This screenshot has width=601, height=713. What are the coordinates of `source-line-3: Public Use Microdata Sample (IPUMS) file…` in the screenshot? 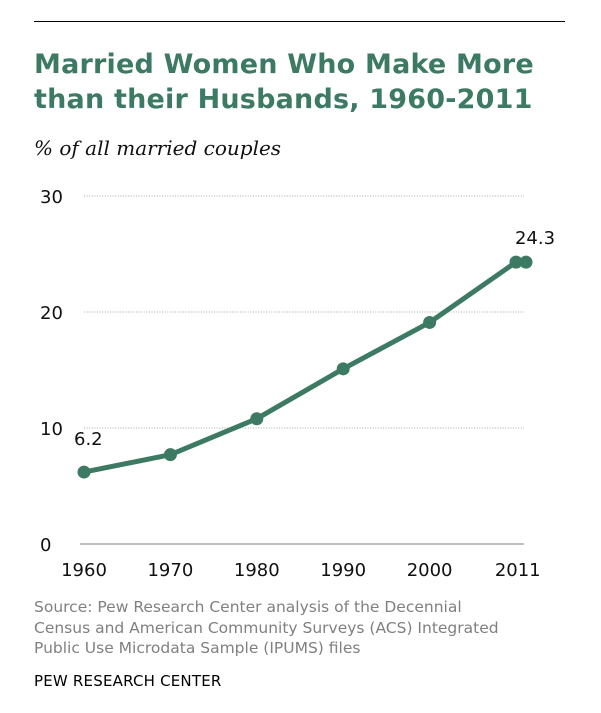 It's located at (197, 648).